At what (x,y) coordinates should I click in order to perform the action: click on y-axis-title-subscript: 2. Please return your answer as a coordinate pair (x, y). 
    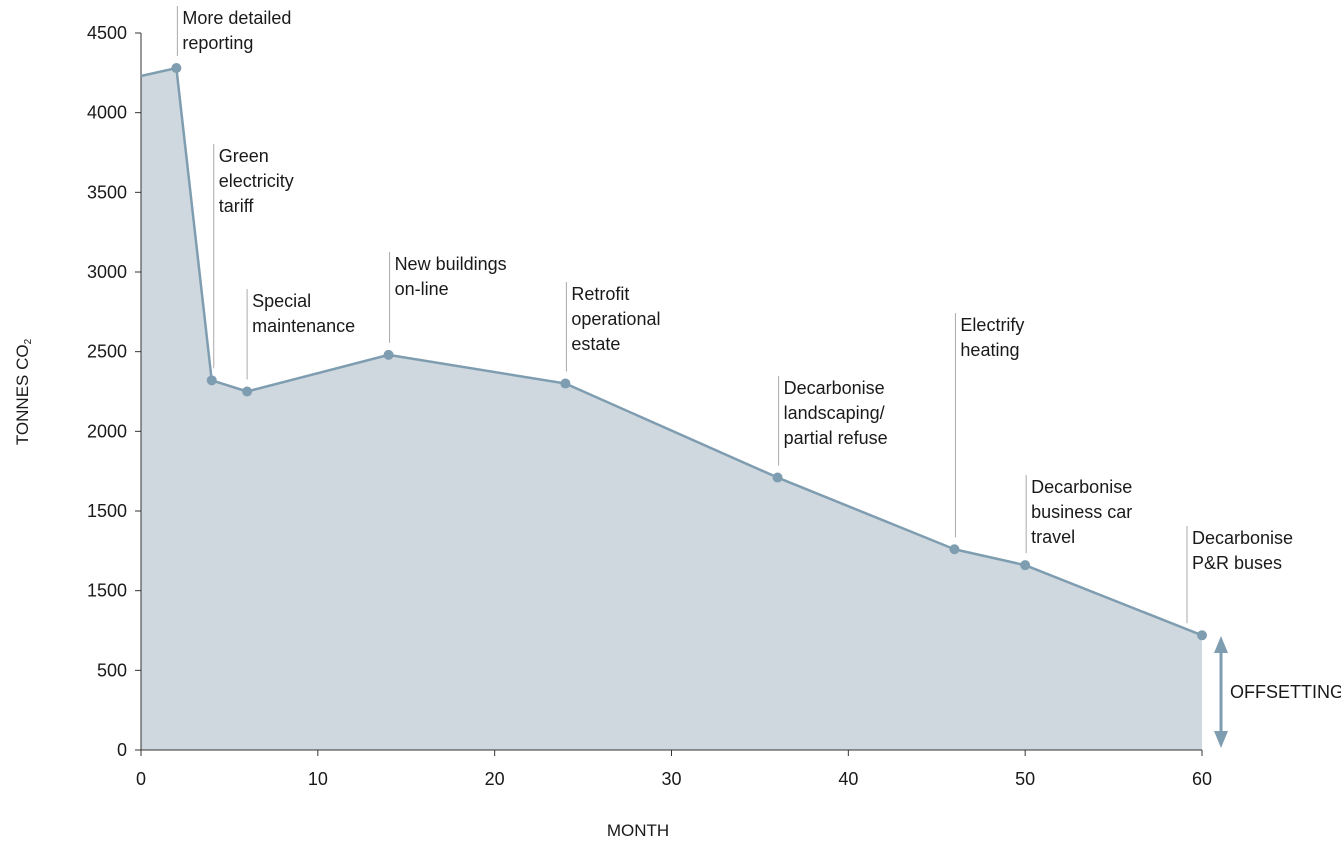
    Looking at the image, I should click on (28, 341).